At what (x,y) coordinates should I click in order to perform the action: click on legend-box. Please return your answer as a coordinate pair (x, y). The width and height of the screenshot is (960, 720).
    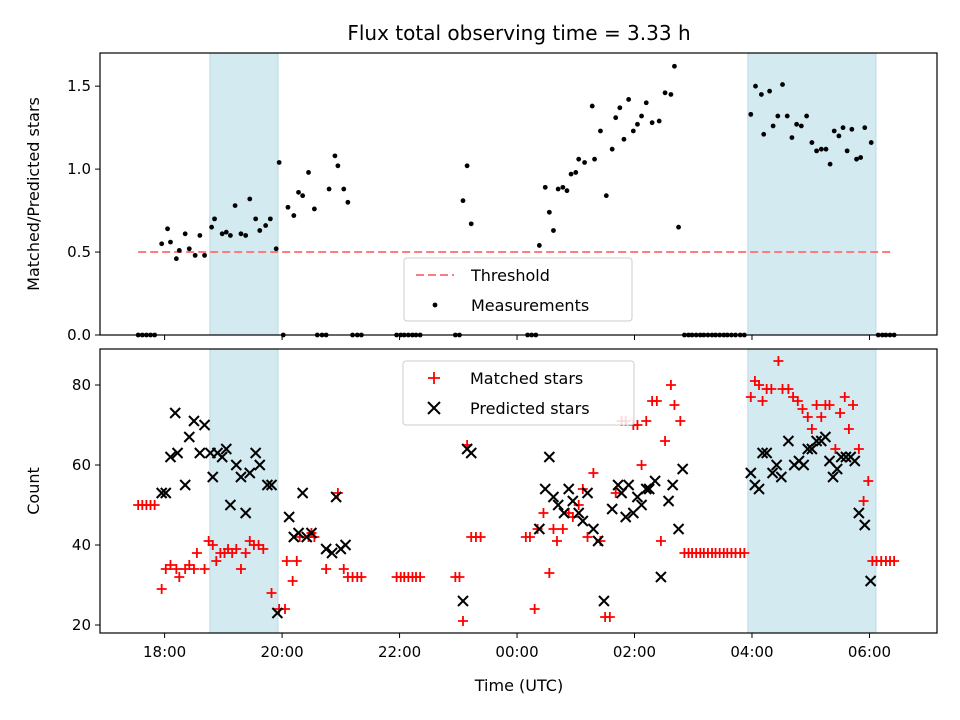
    Looking at the image, I should click on (518, 289).